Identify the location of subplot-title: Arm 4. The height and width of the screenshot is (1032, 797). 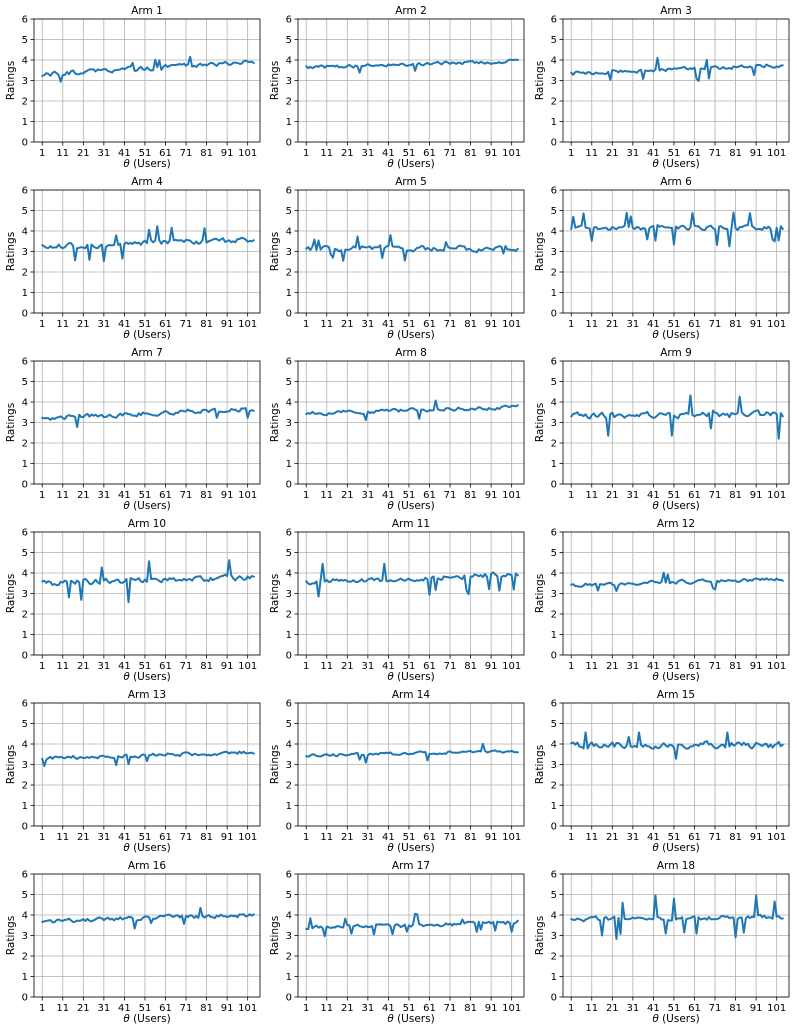
(147, 182).